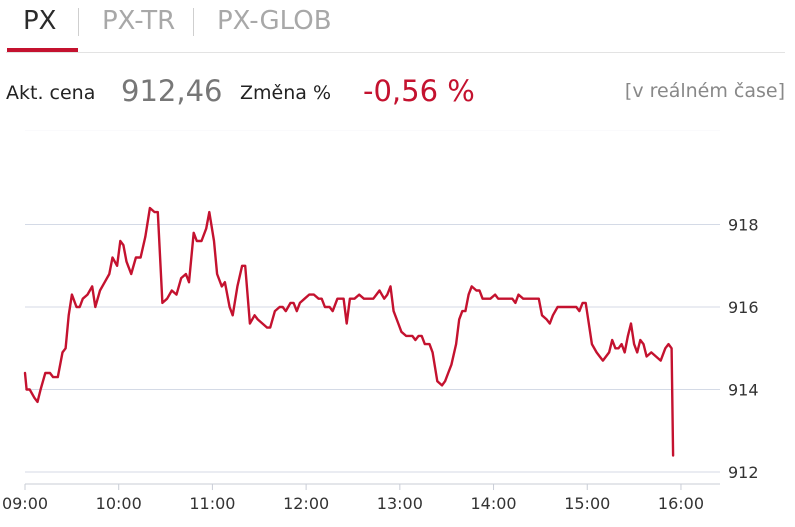 The image size is (795, 527). I want to click on x-tick-label: 10:00, so click(119, 503).